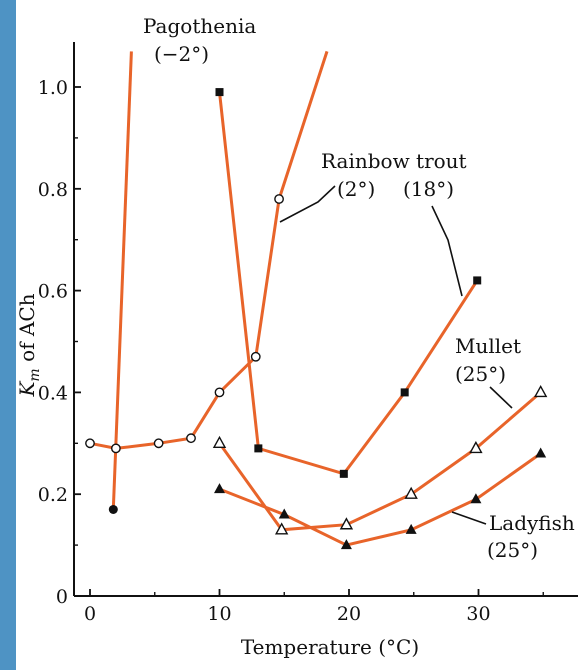 Image resolution: width=588 pixels, height=670 pixels. Describe the element at coordinates (532, 523) in the screenshot. I see `annotation-ladyfish-name: Ladyfish` at that location.